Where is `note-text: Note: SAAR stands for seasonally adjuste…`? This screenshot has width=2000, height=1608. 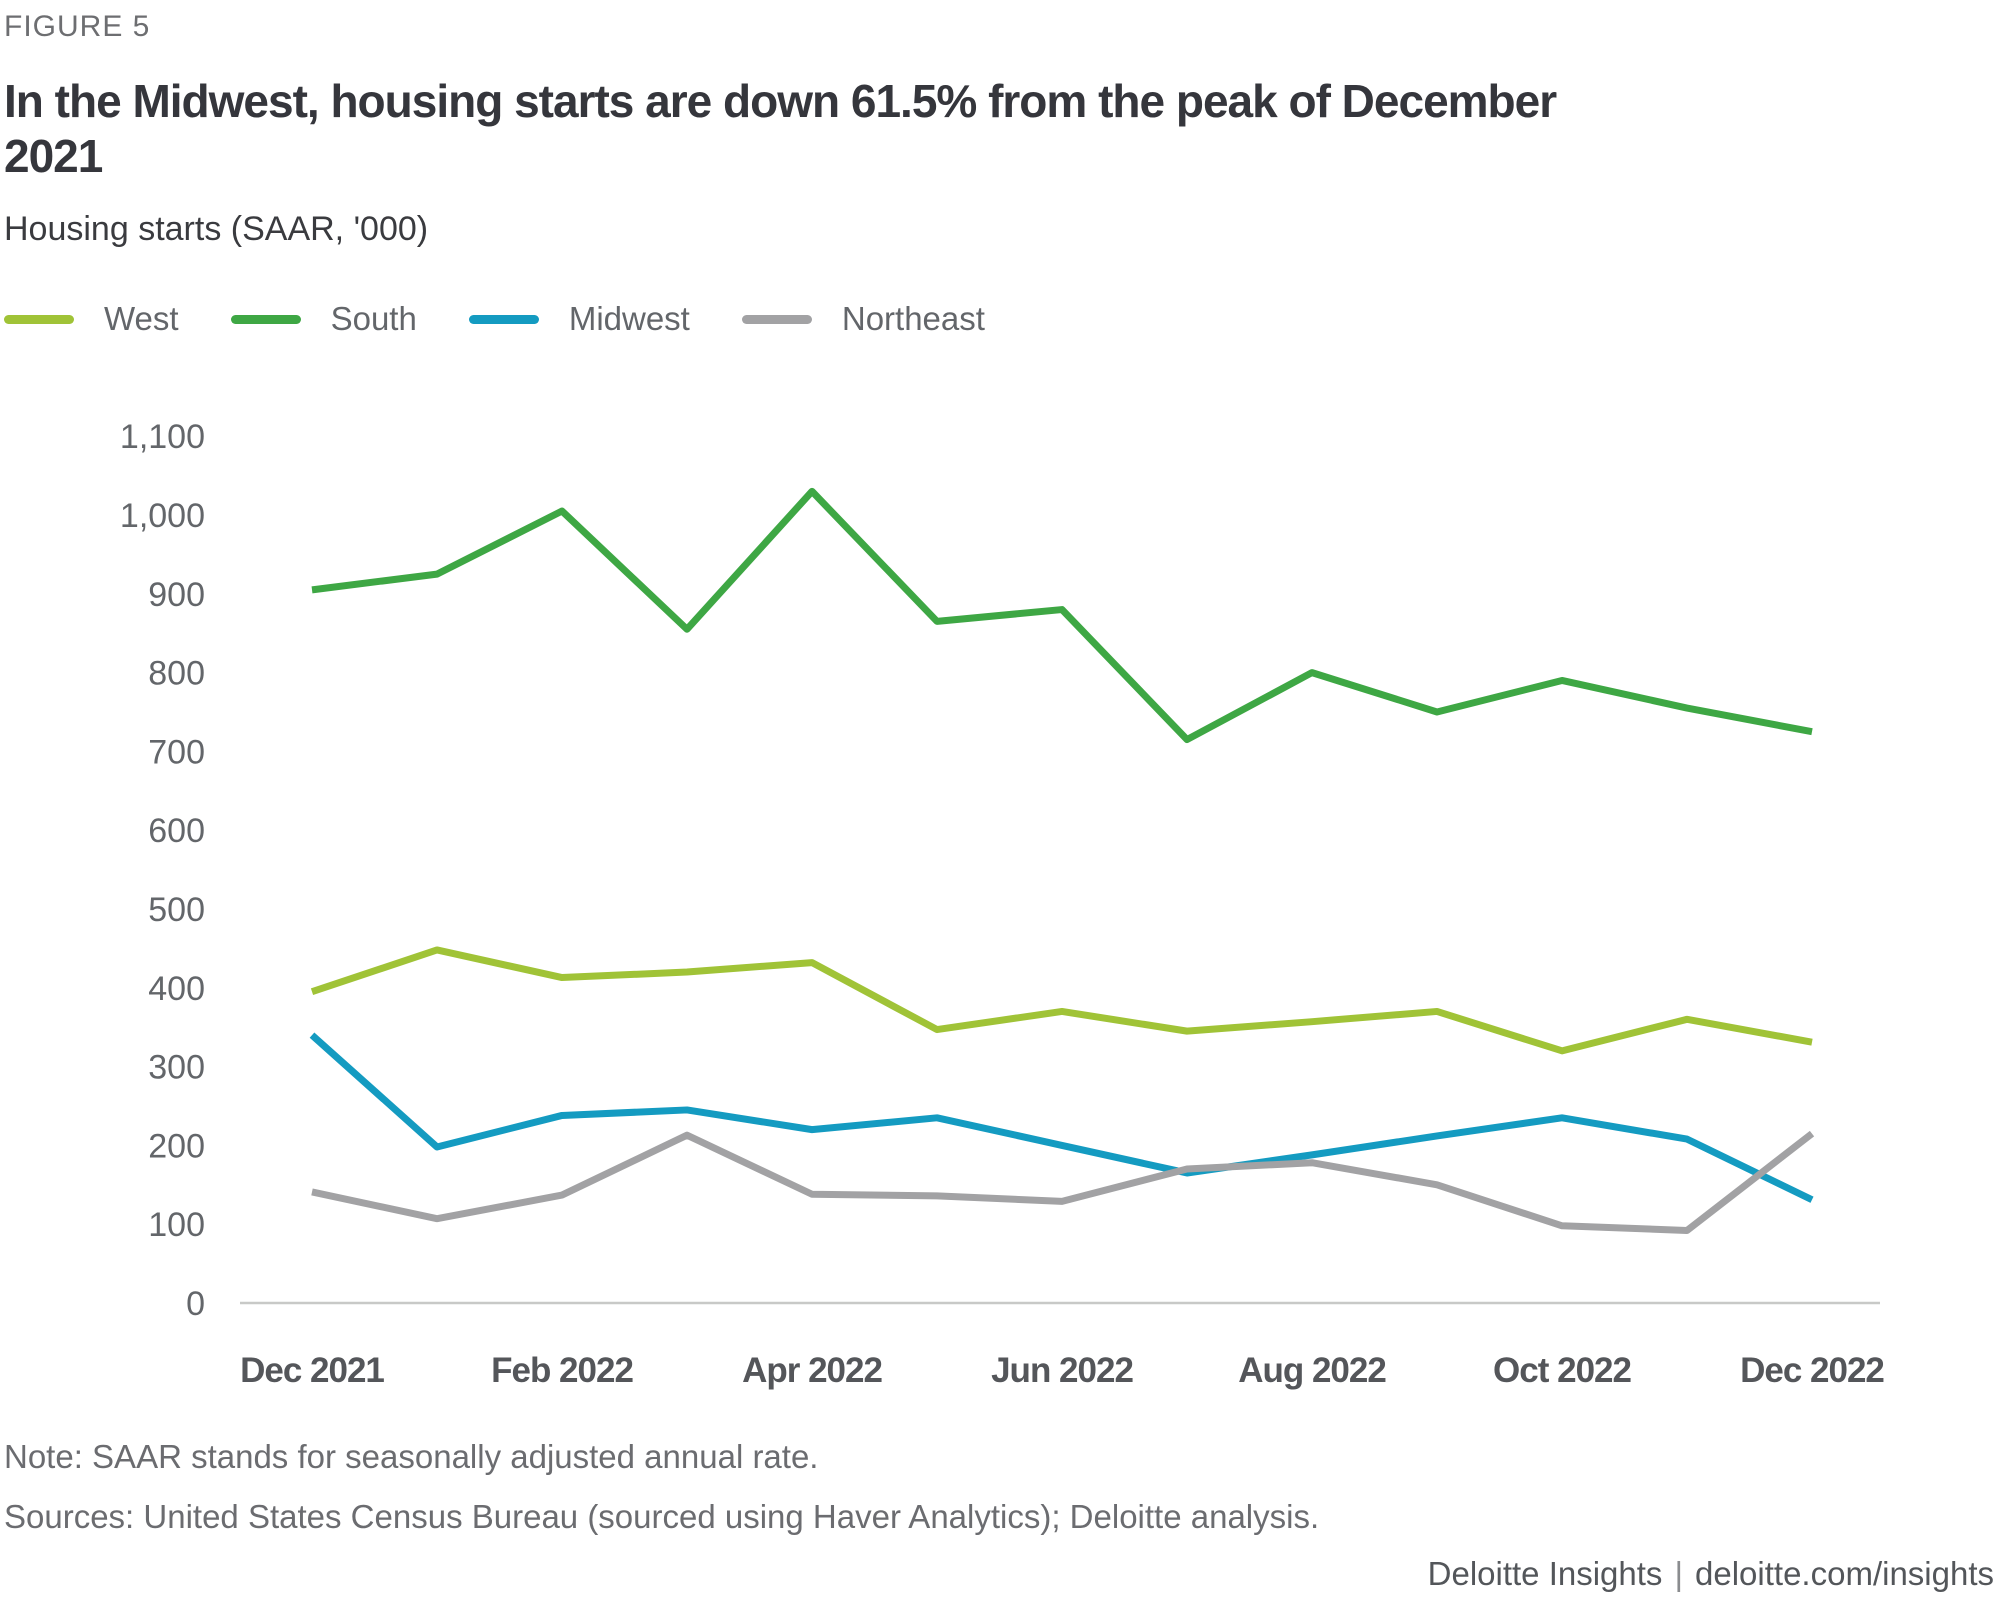
note-text: Note: SAAR stands for seasonally adjuste… is located at coordinates (411, 1456).